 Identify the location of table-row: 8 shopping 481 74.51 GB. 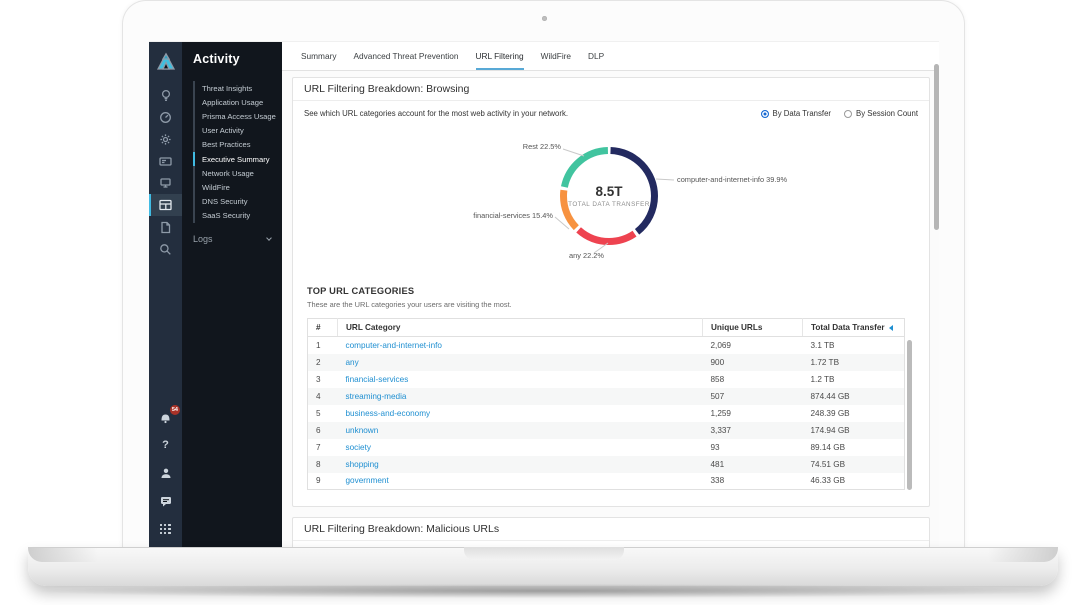
(606, 464).